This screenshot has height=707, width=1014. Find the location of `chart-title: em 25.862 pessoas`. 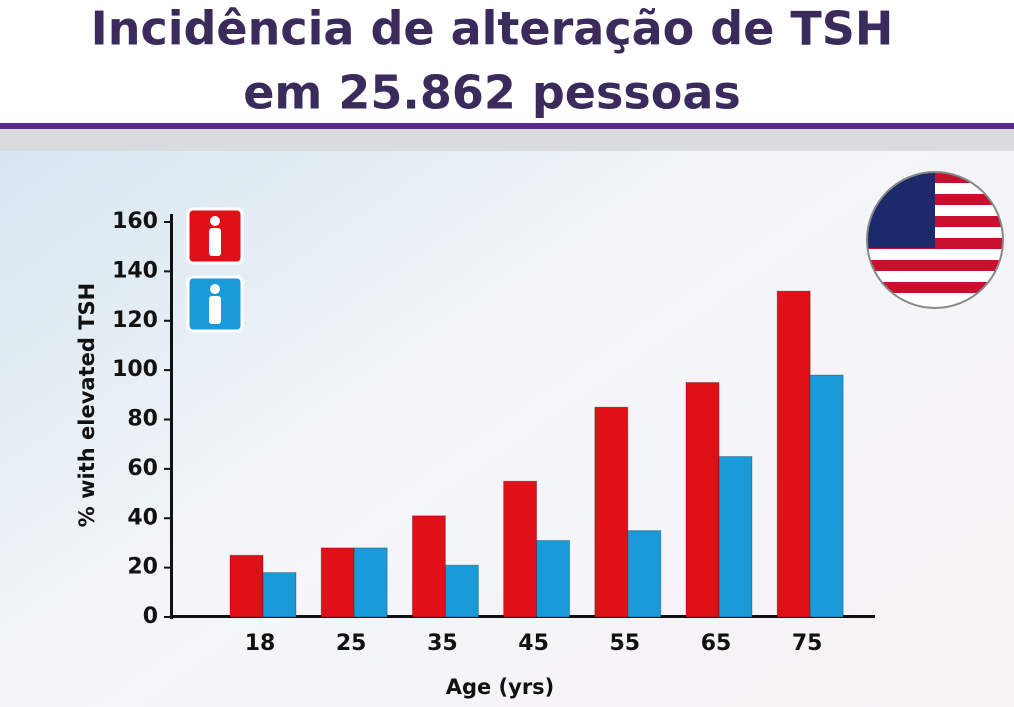

chart-title: em 25.862 pessoas is located at coordinates (492, 93).